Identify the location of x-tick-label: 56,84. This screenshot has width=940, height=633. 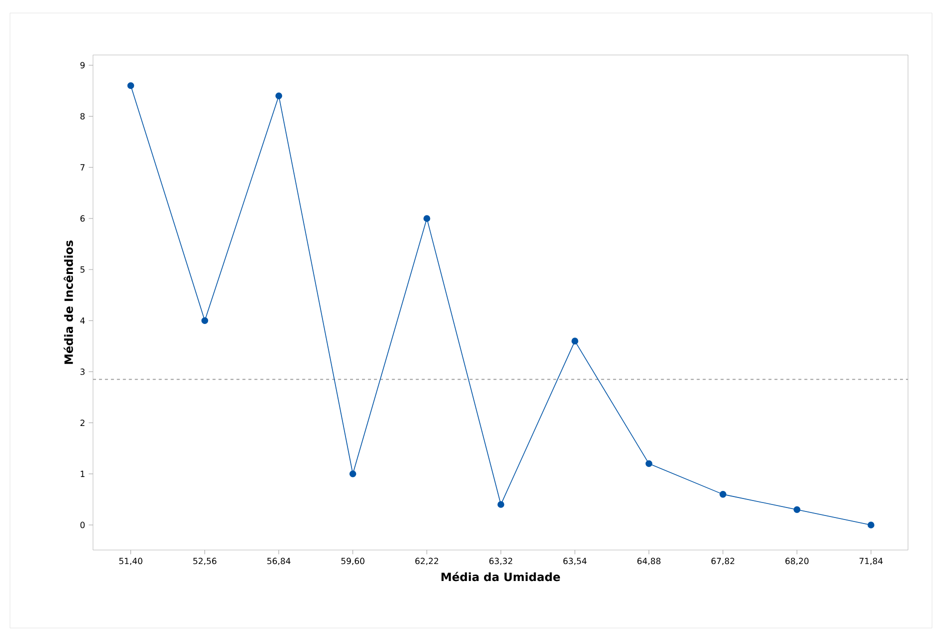
(278, 562).